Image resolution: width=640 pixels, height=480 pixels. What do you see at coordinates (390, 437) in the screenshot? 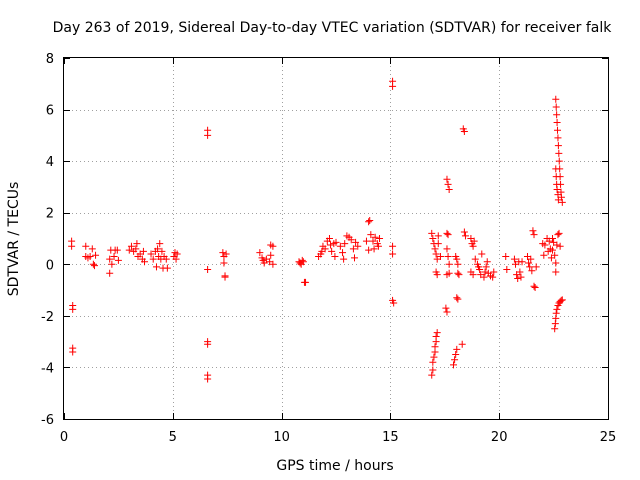
I see `x-tick-label: 15` at bounding box center [390, 437].